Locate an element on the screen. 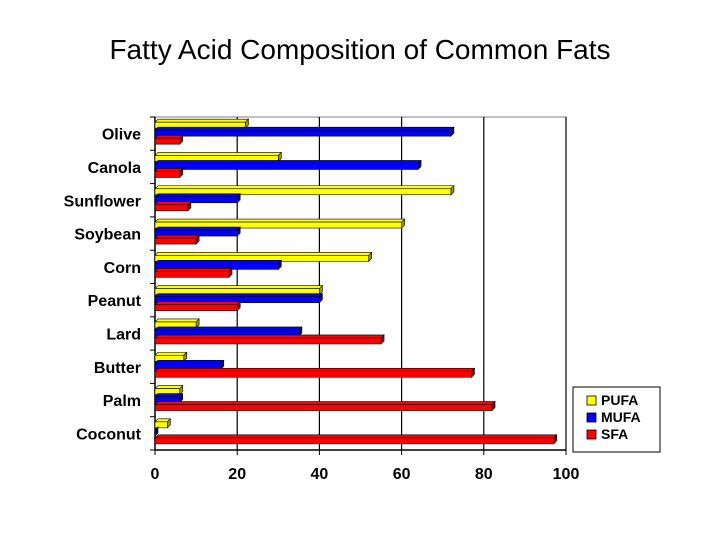  bar-sfa-corn is located at coordinates (193, 273).